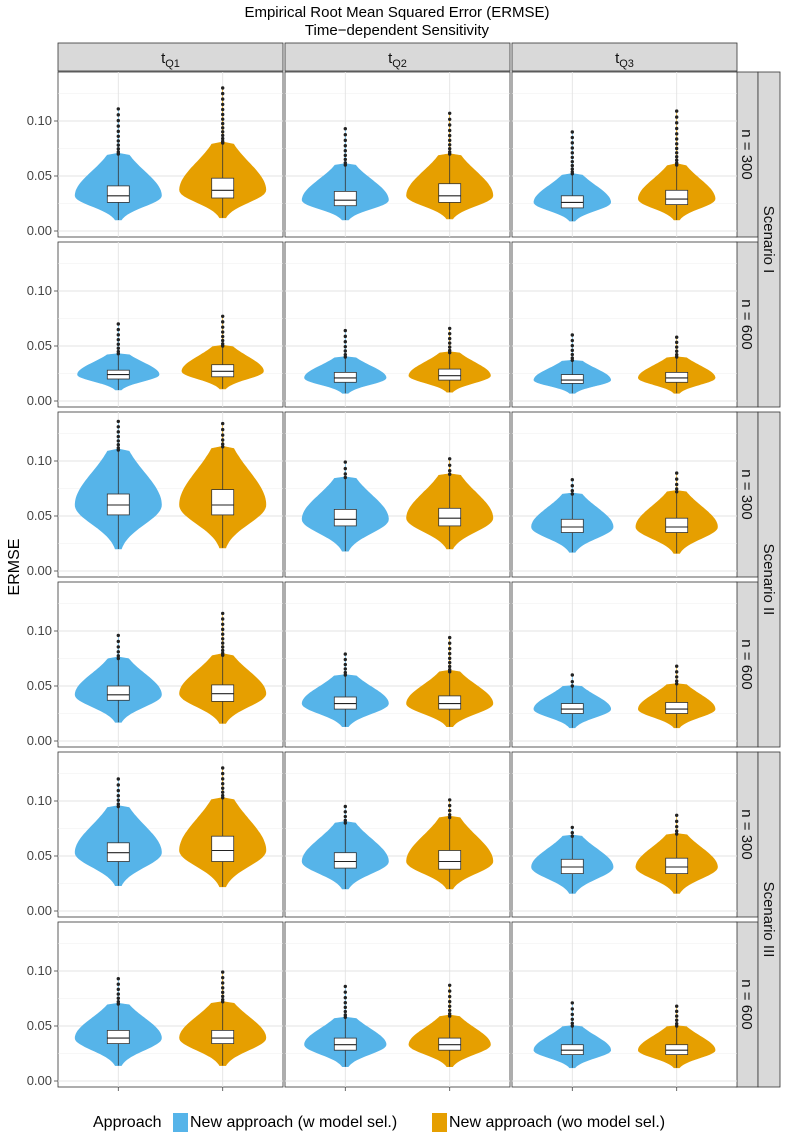  I want to click on legend-label-w-model-sel: New approach (w model sel.), so click(293, 1122).